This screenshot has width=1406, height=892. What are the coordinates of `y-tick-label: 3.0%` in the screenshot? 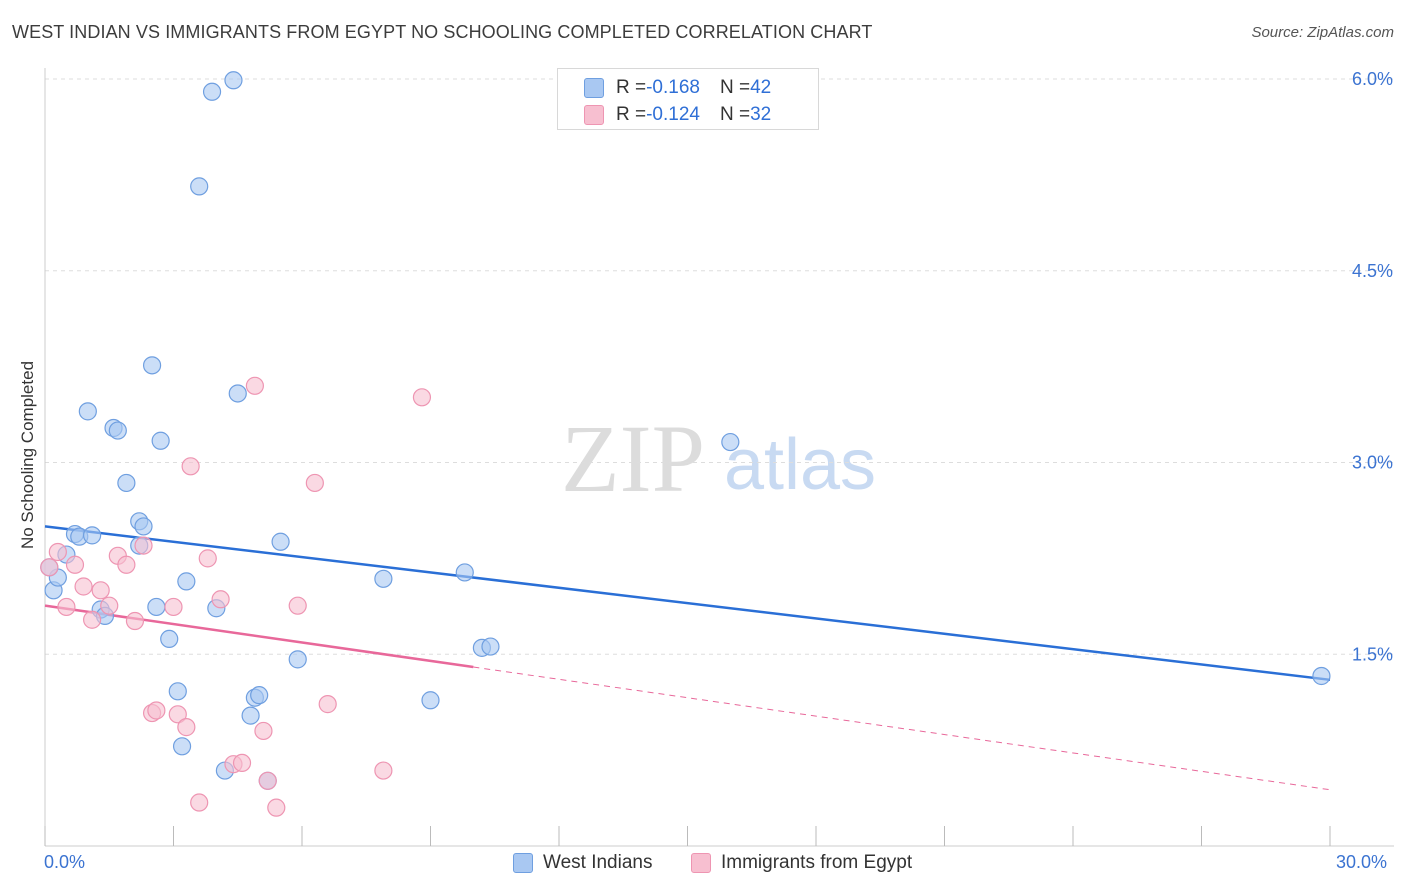 It's located at (1372, 463).